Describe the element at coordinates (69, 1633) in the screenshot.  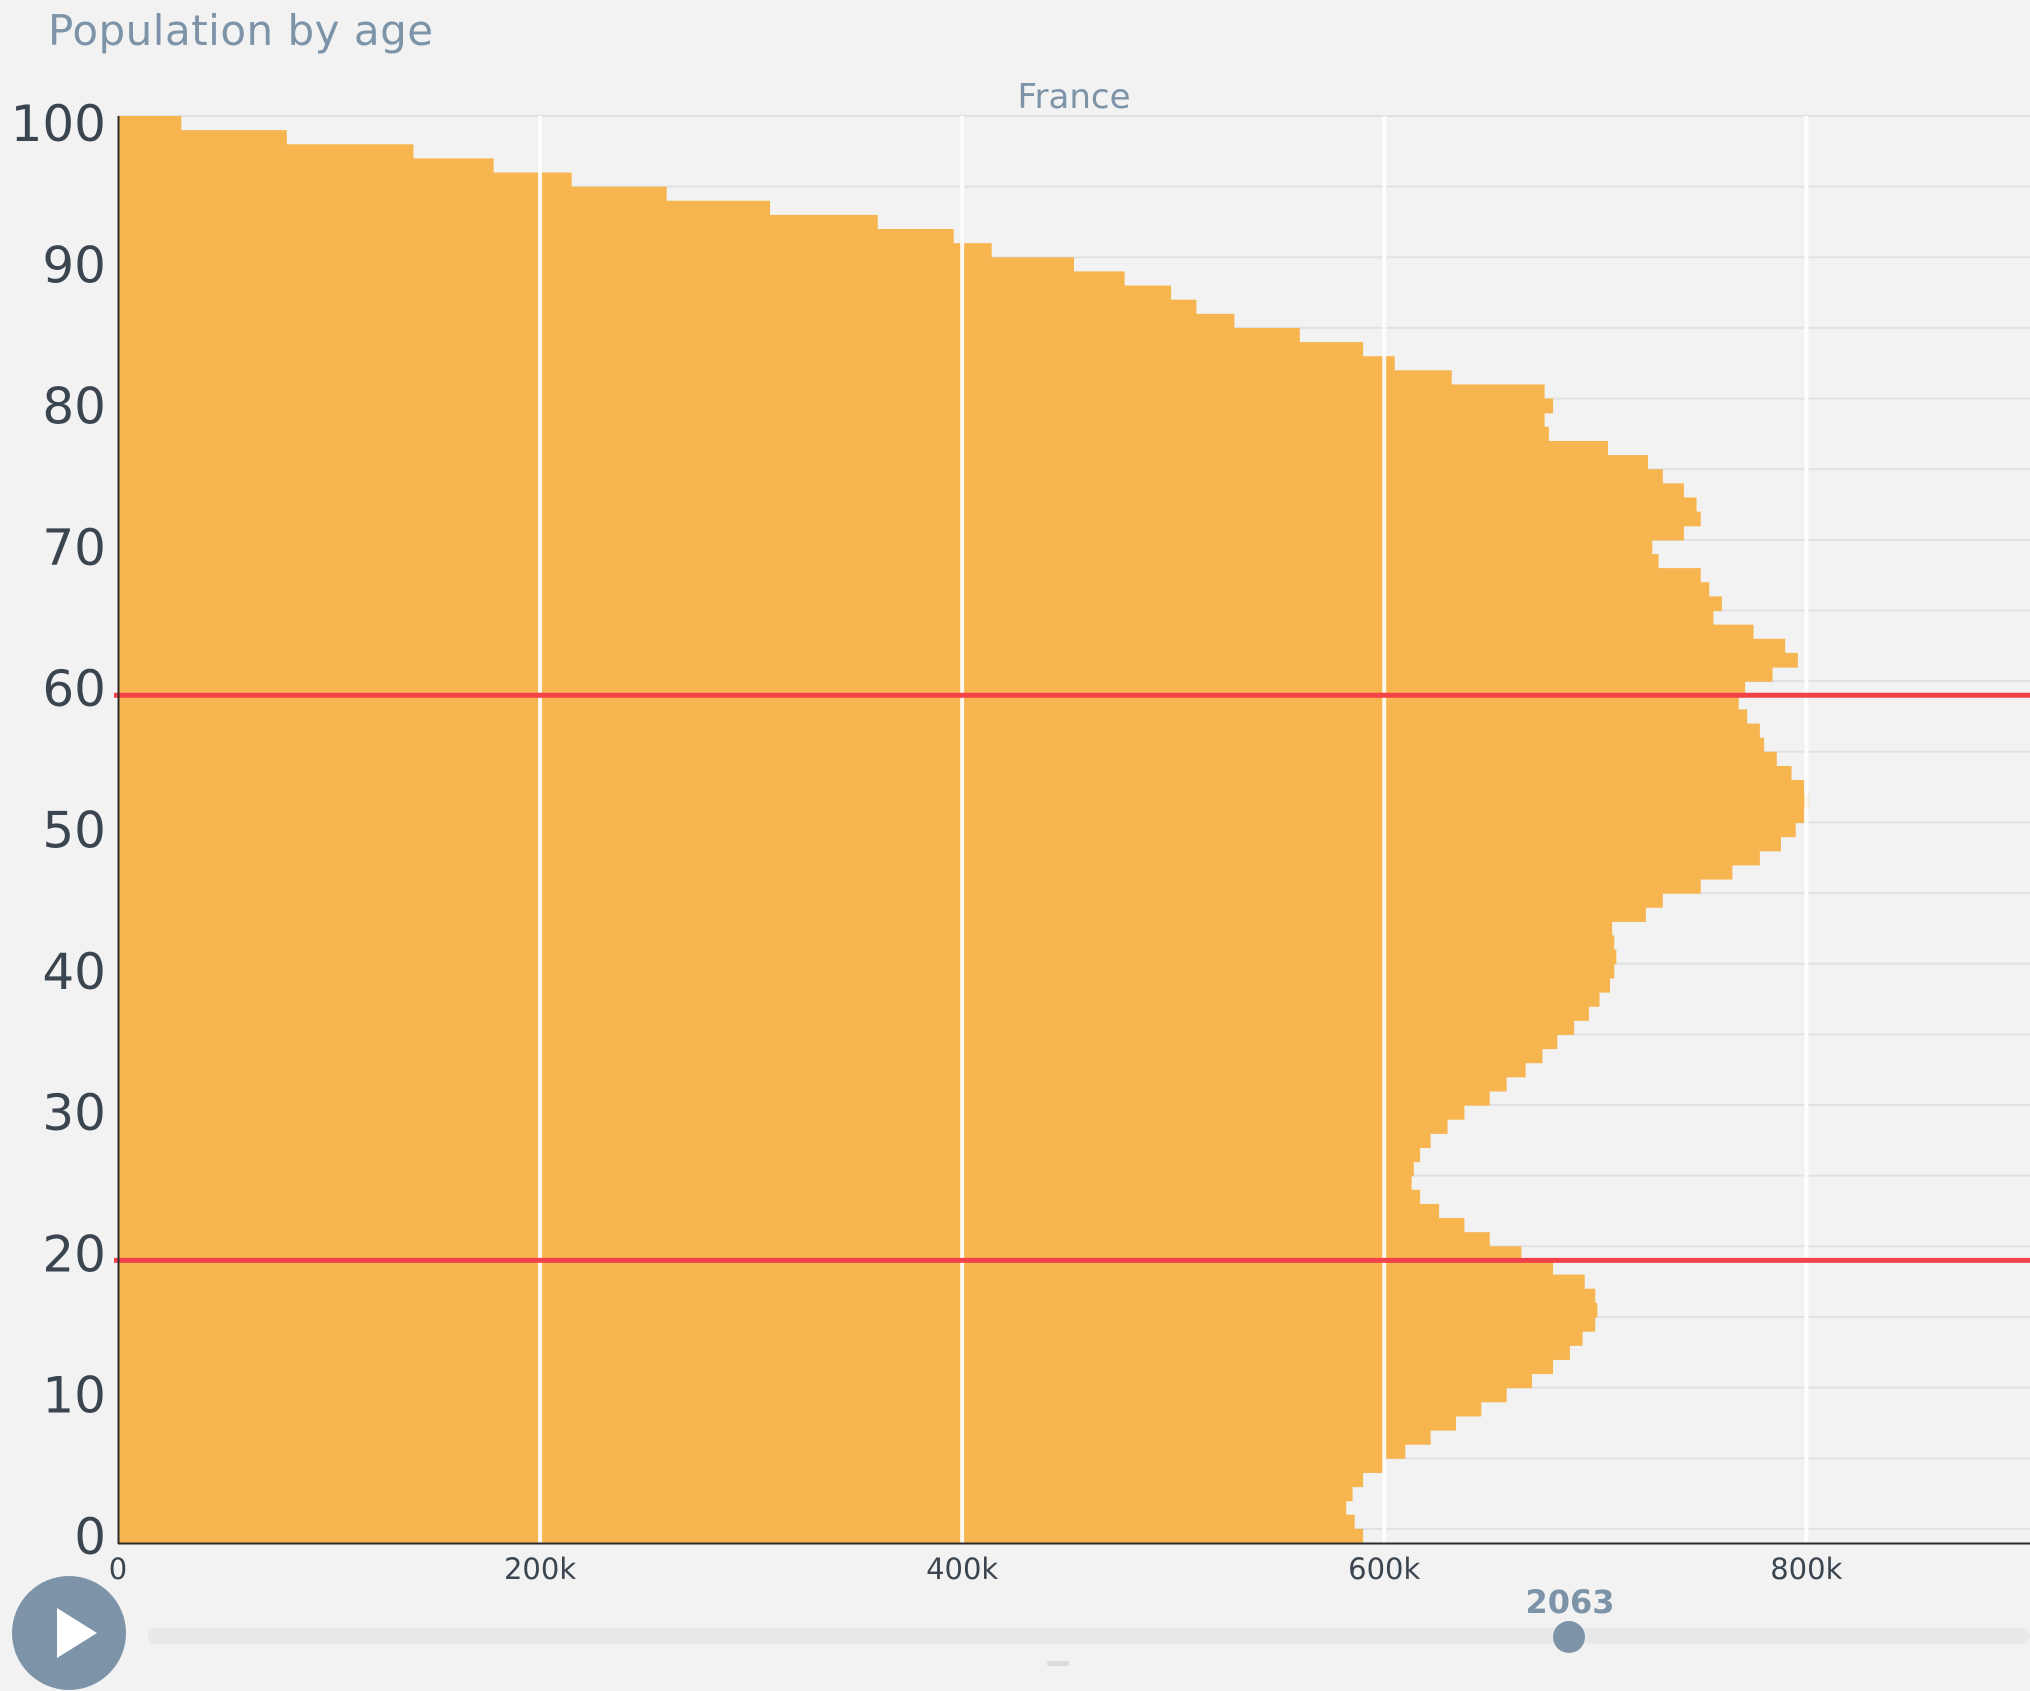
I see `play-button` at that location.